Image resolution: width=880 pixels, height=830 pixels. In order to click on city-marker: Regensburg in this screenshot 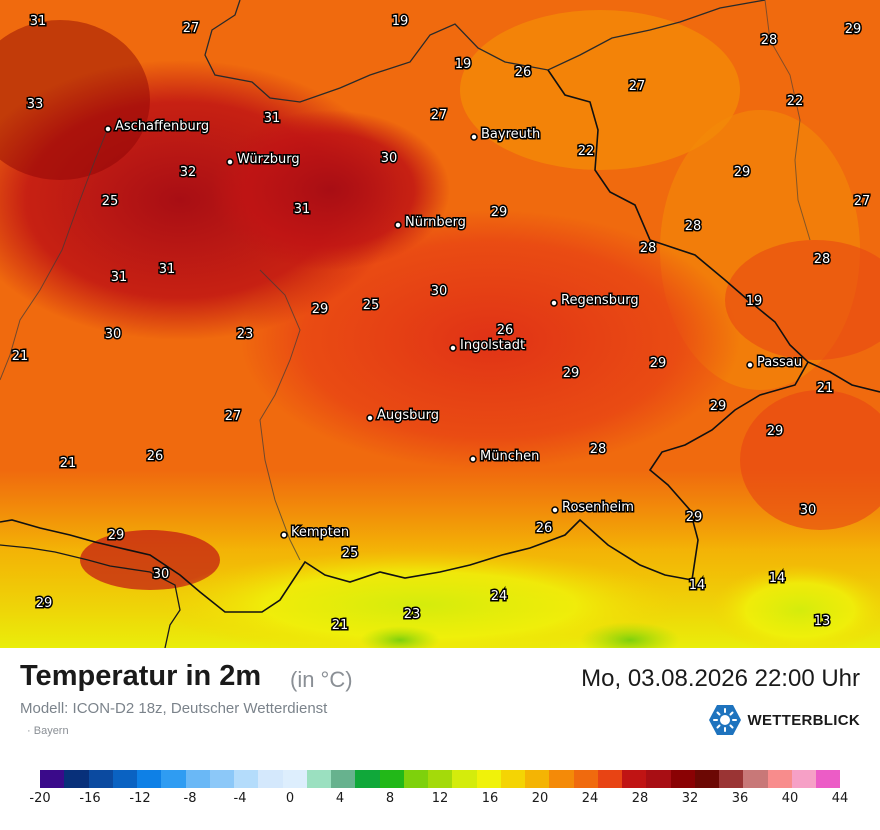, I will do `click(595, 301)`.